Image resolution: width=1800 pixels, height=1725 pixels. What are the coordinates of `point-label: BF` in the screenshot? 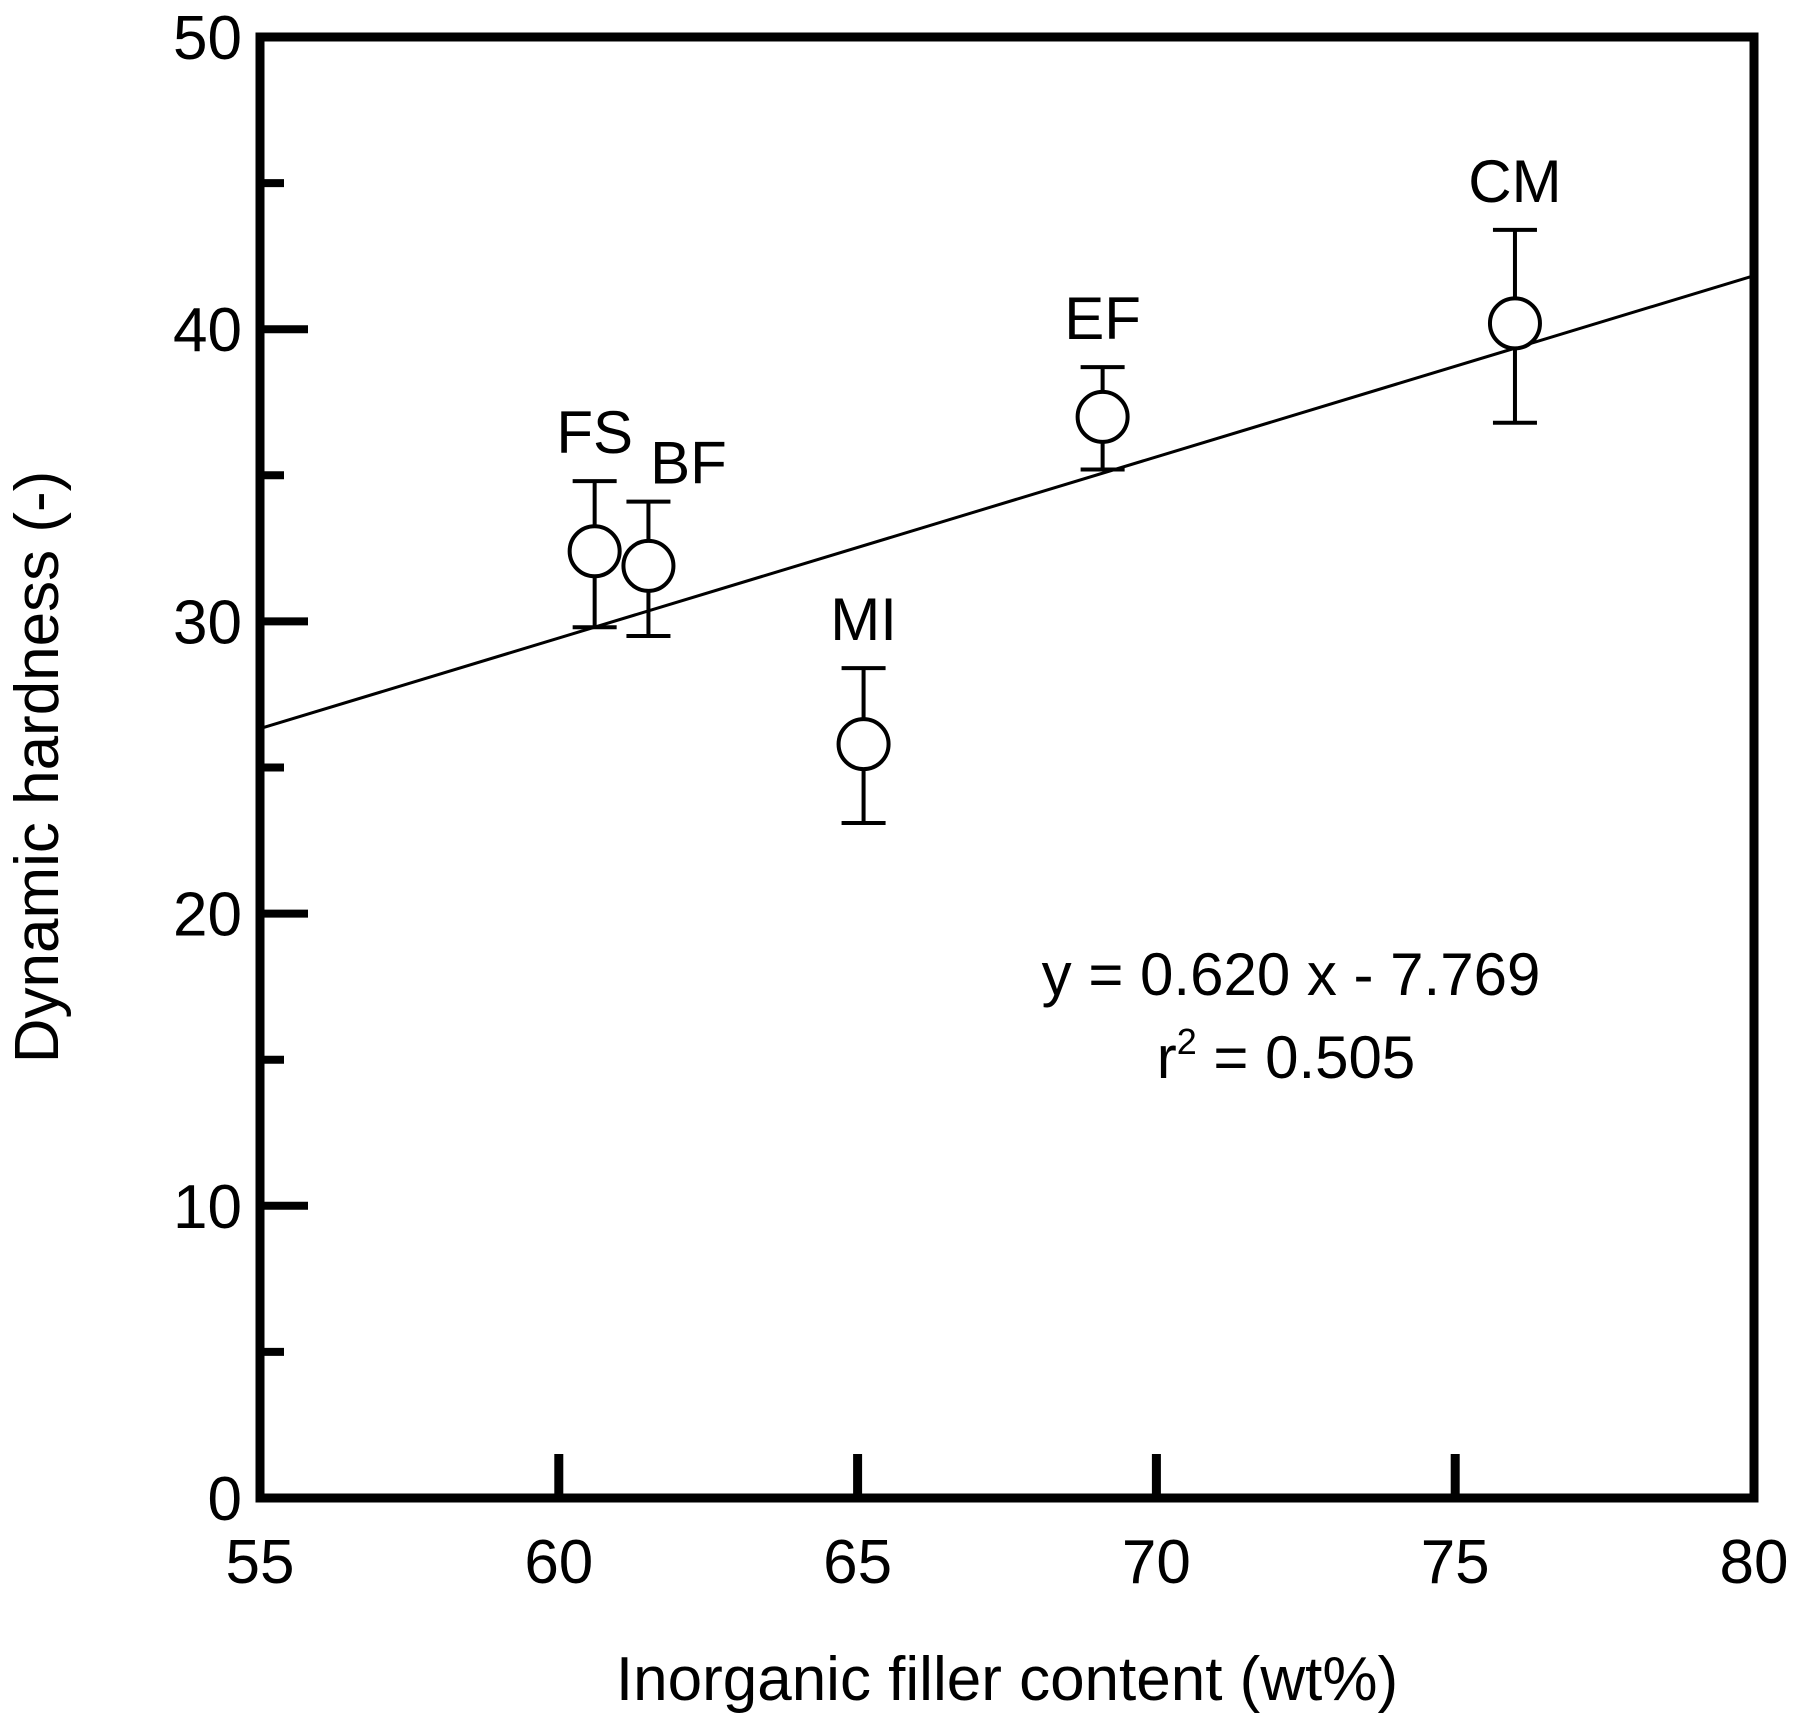 It's located at (688, 463).